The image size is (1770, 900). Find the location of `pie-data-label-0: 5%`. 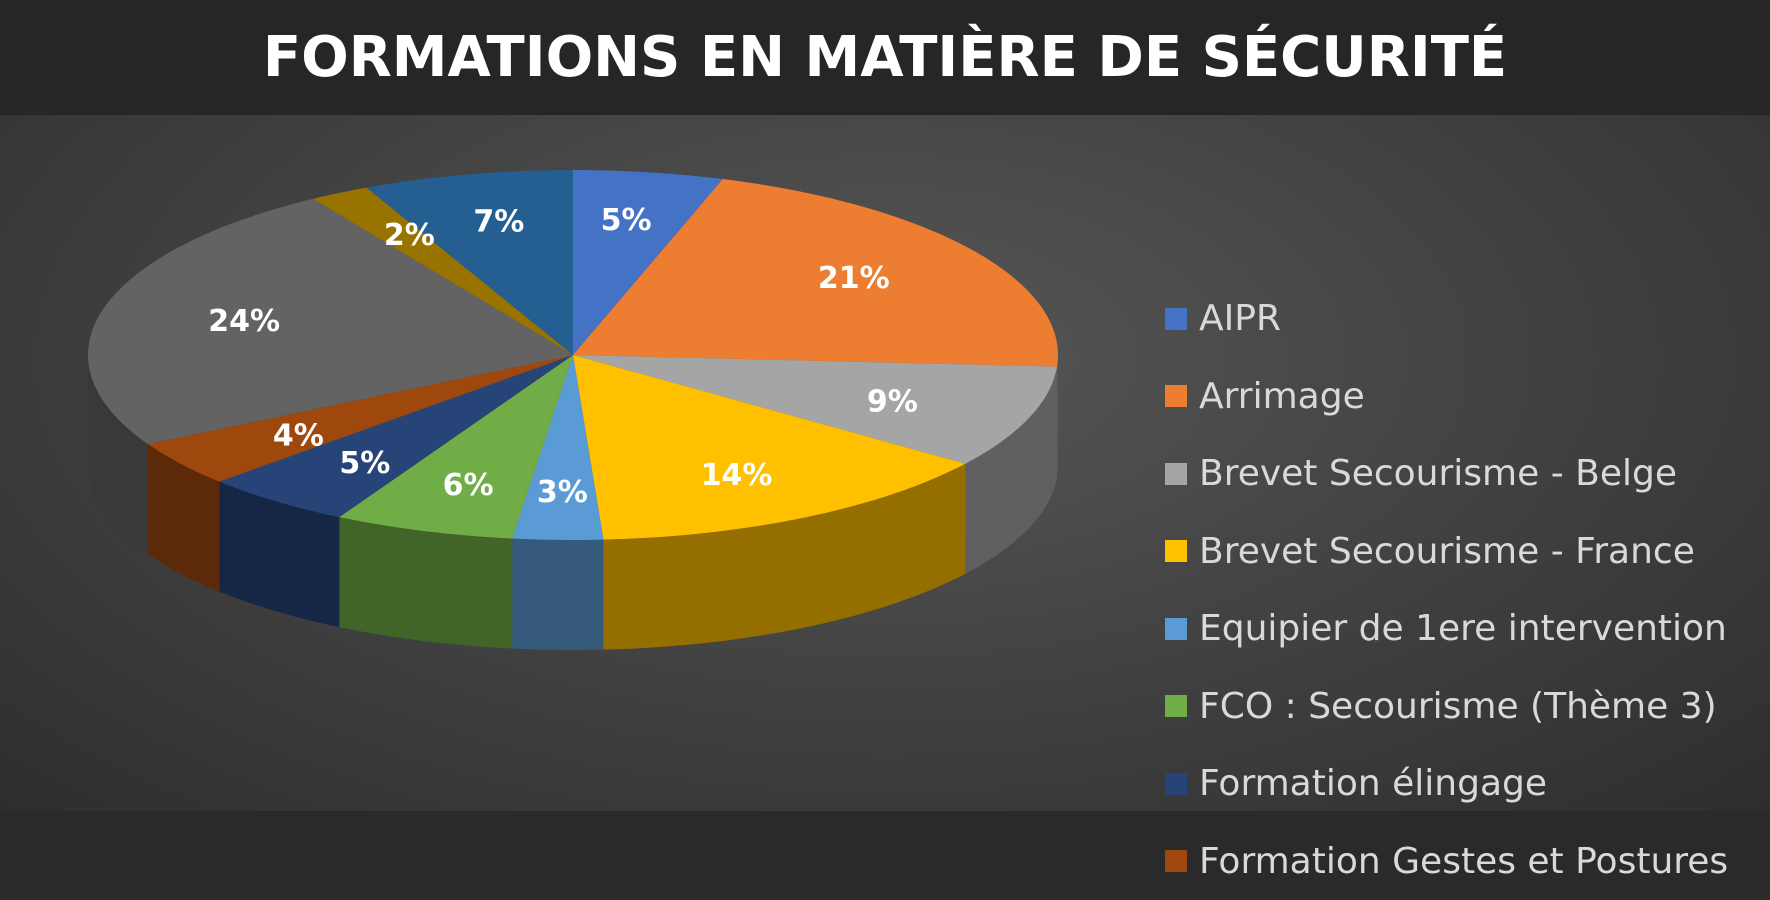

pie-data-label-0: 5% is located at coordinates (626, 220).